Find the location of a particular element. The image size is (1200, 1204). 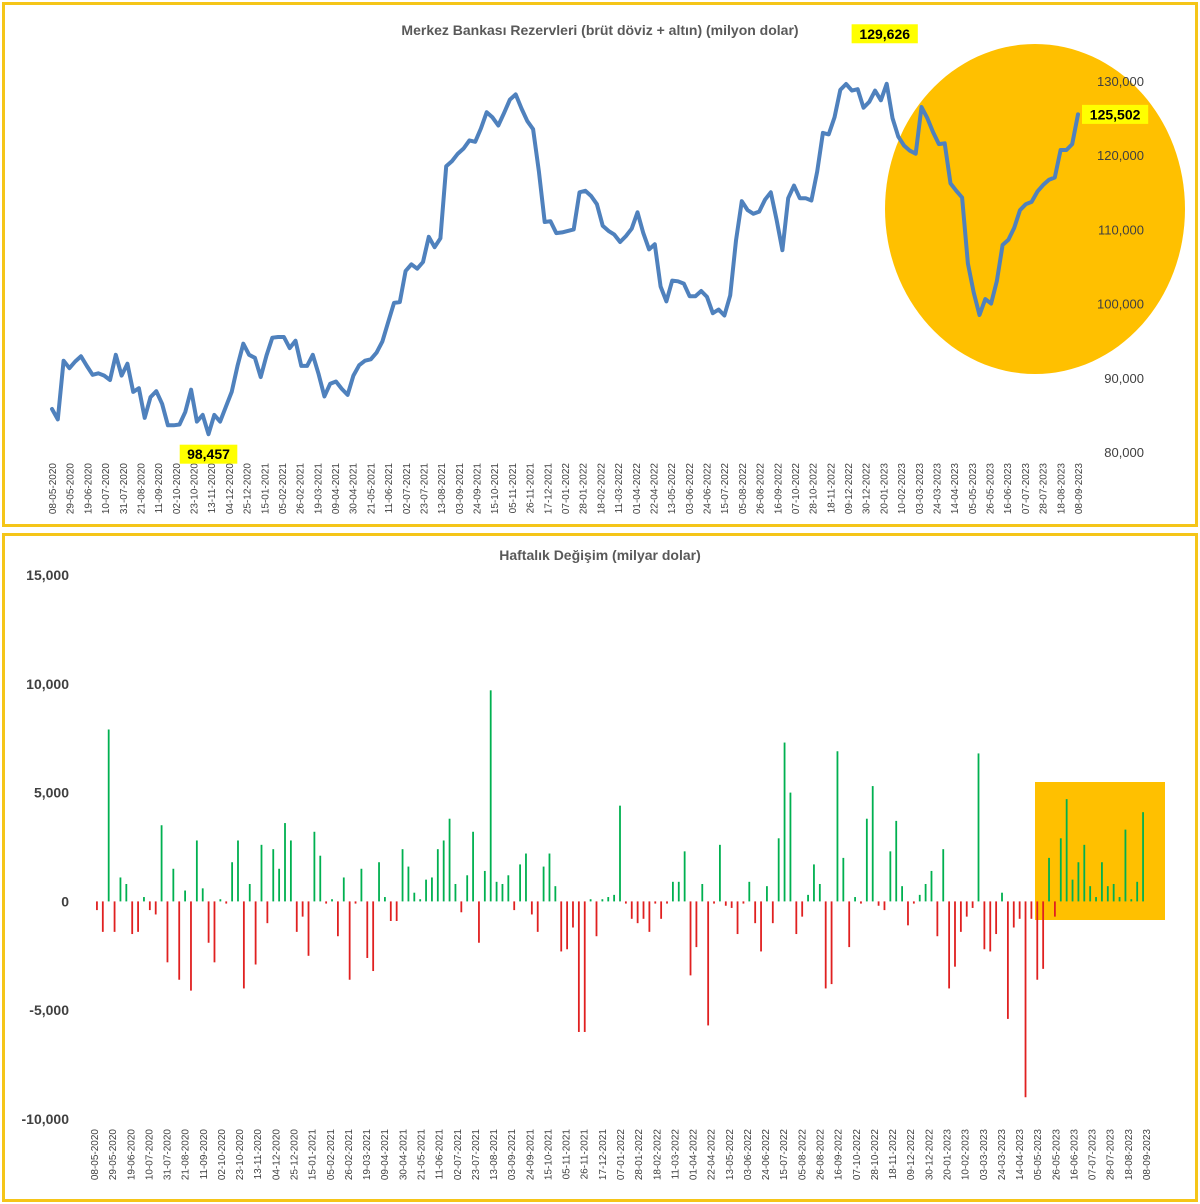

x-tick-label: 24-03-2023 is located at coordinates (937, 489).